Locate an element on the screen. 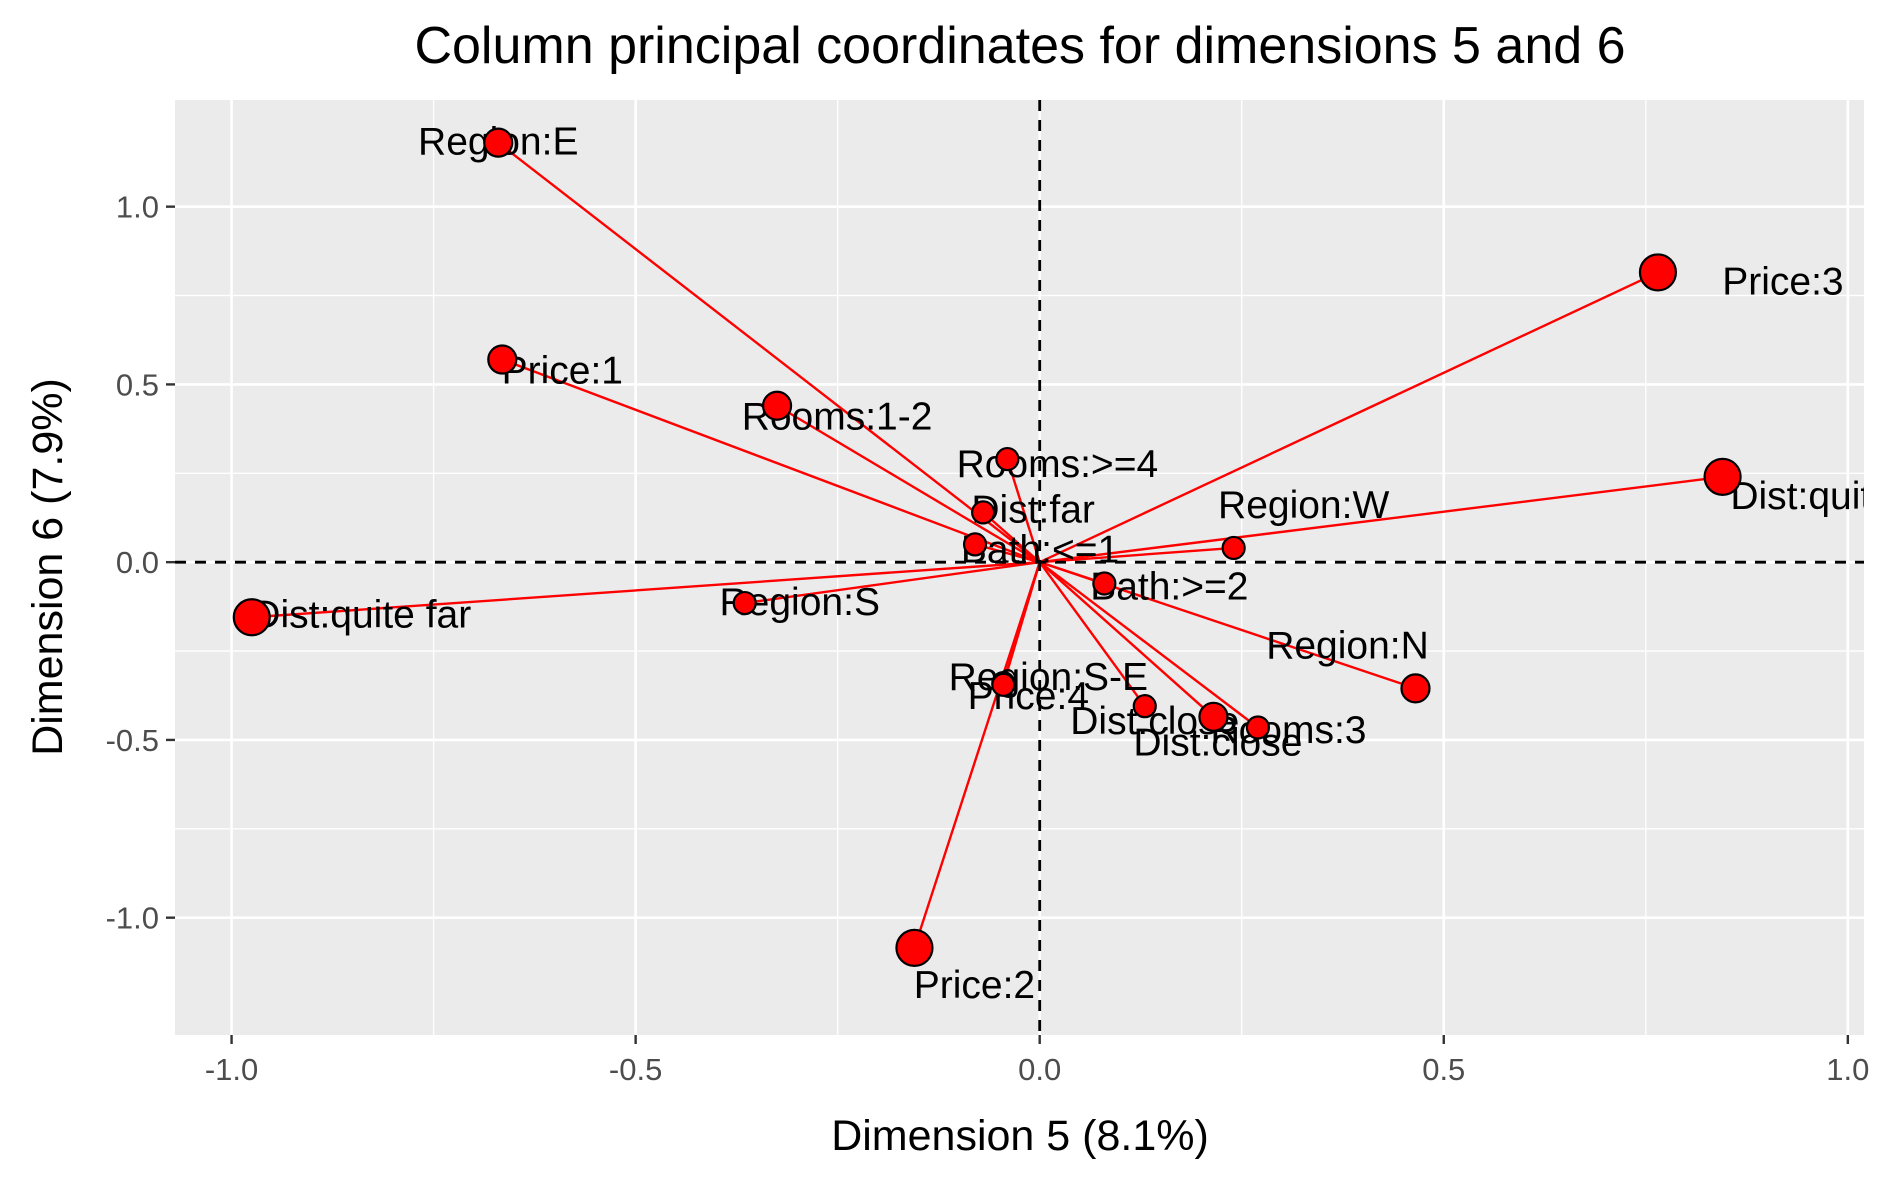 The height and width of the screenshot is (1181, 1889). y-tick-label: 0.5 is located at coordinates (137, 384).